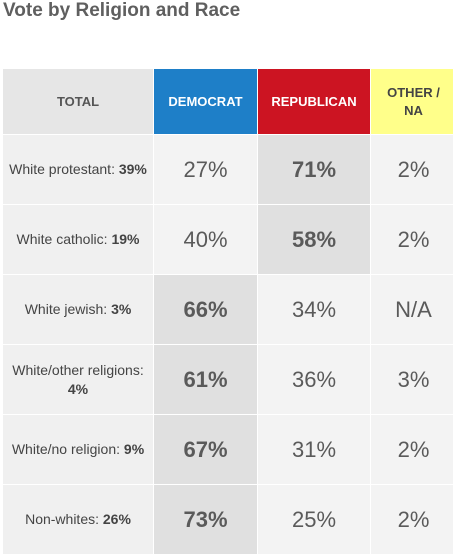 This screenshot has height=556, width=453. What do you see at coordinates (314, 239) in the screenshot?
I see `republican-value: 58%` at bounding box center [314, 239].